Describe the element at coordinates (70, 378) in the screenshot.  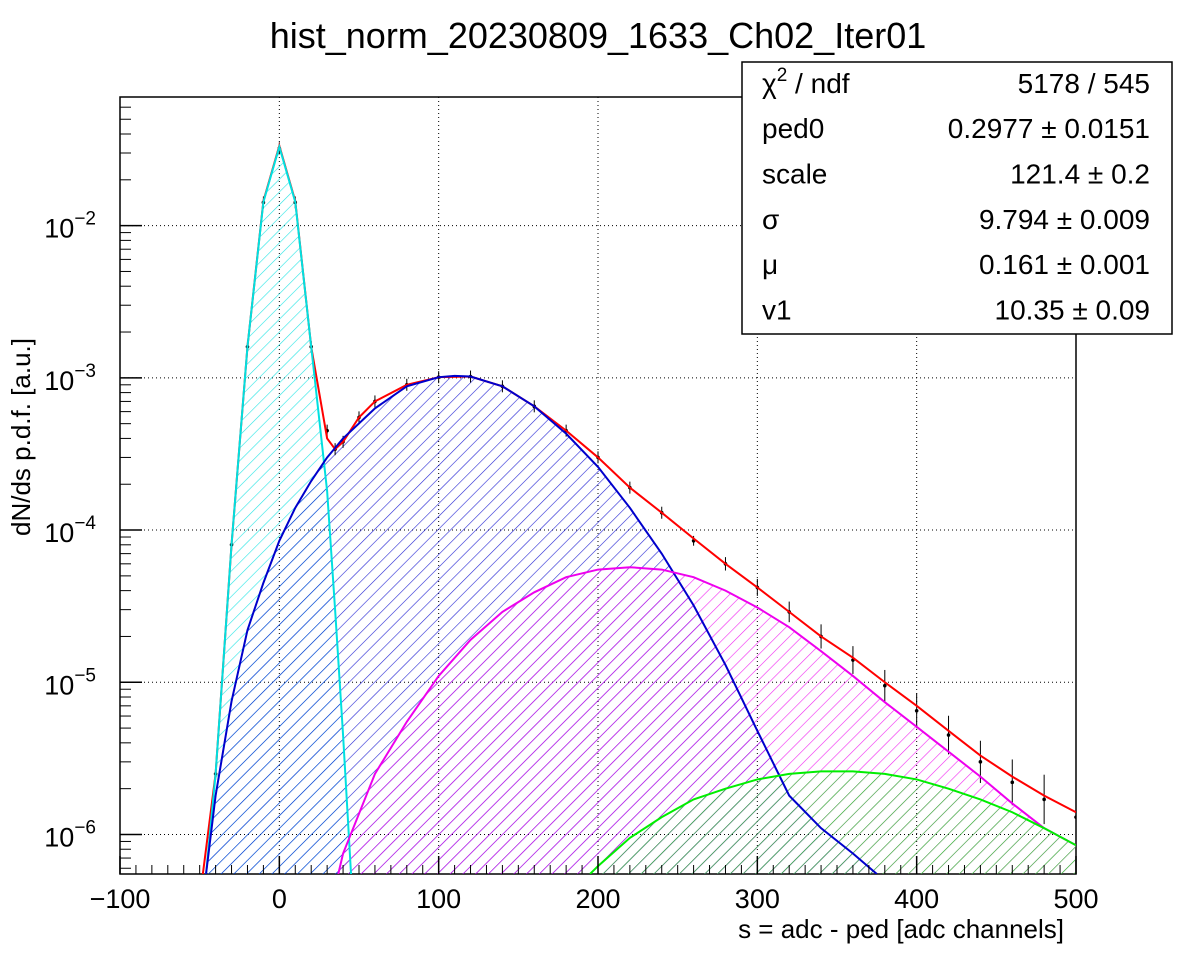
I see `y-tick-label: 10⁻³` at that location.